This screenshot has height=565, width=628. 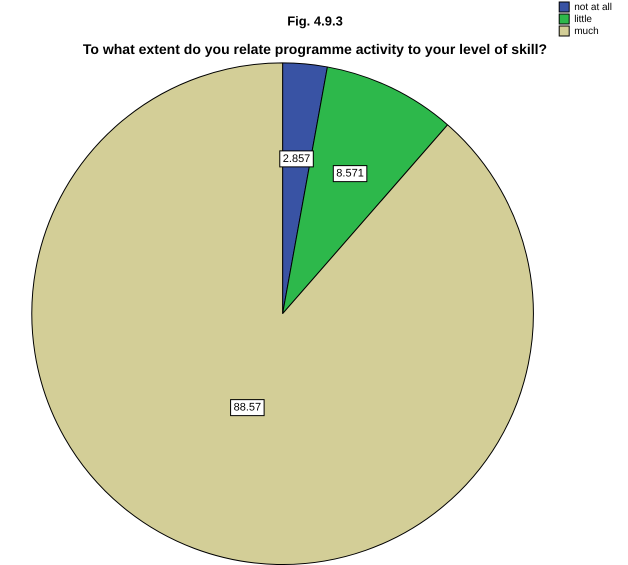 I want to click on text: To what extent do you relate programme activity to your level of skill?, so click(x=315, y=48).